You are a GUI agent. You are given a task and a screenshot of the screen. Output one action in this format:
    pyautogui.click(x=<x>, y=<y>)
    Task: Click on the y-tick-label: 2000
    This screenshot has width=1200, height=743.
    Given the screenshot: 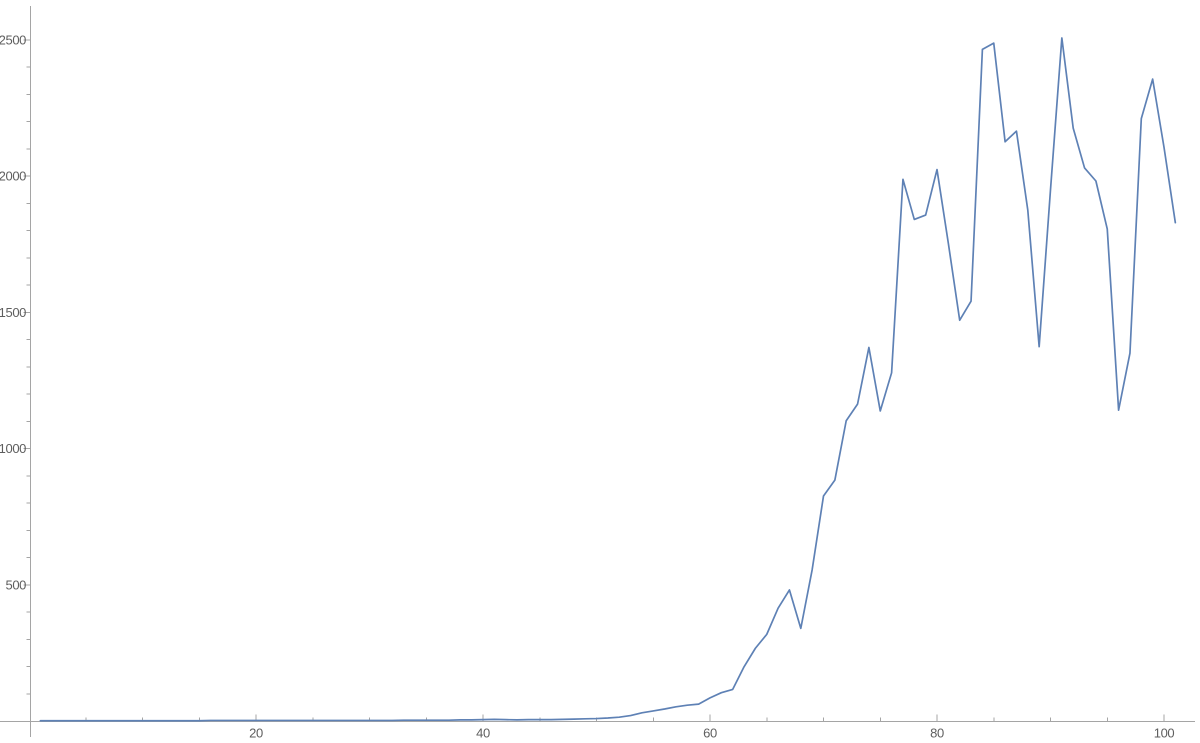 What is the action you would take?
    pyautogui.click(x=13, y=176)
    